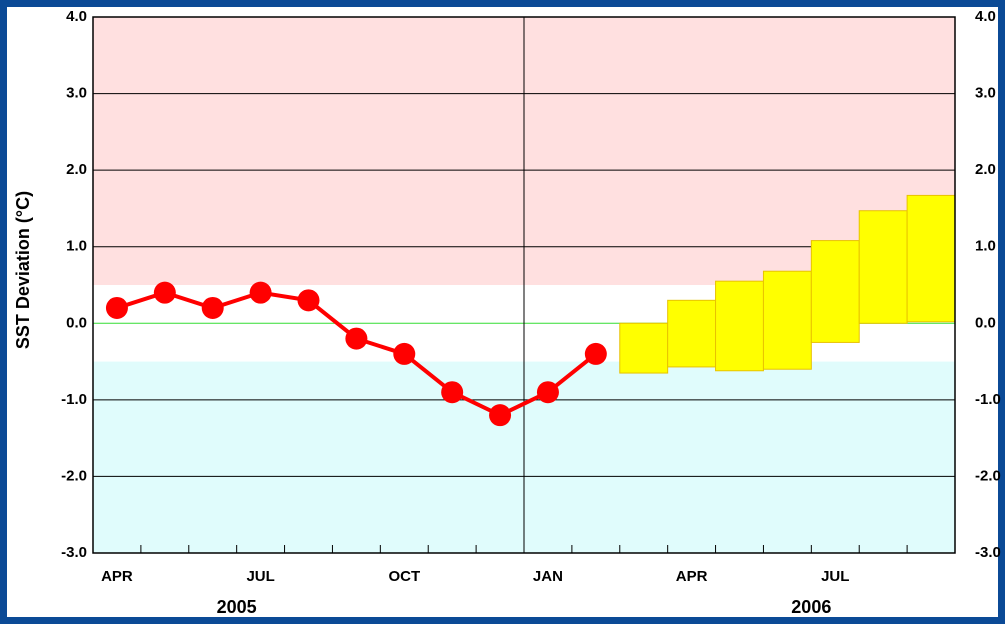 This screenshot has width=1005, height=624. Describe the element at coordinates (811, 607) in the screenshot. I see `year-label: 2006` at that location.